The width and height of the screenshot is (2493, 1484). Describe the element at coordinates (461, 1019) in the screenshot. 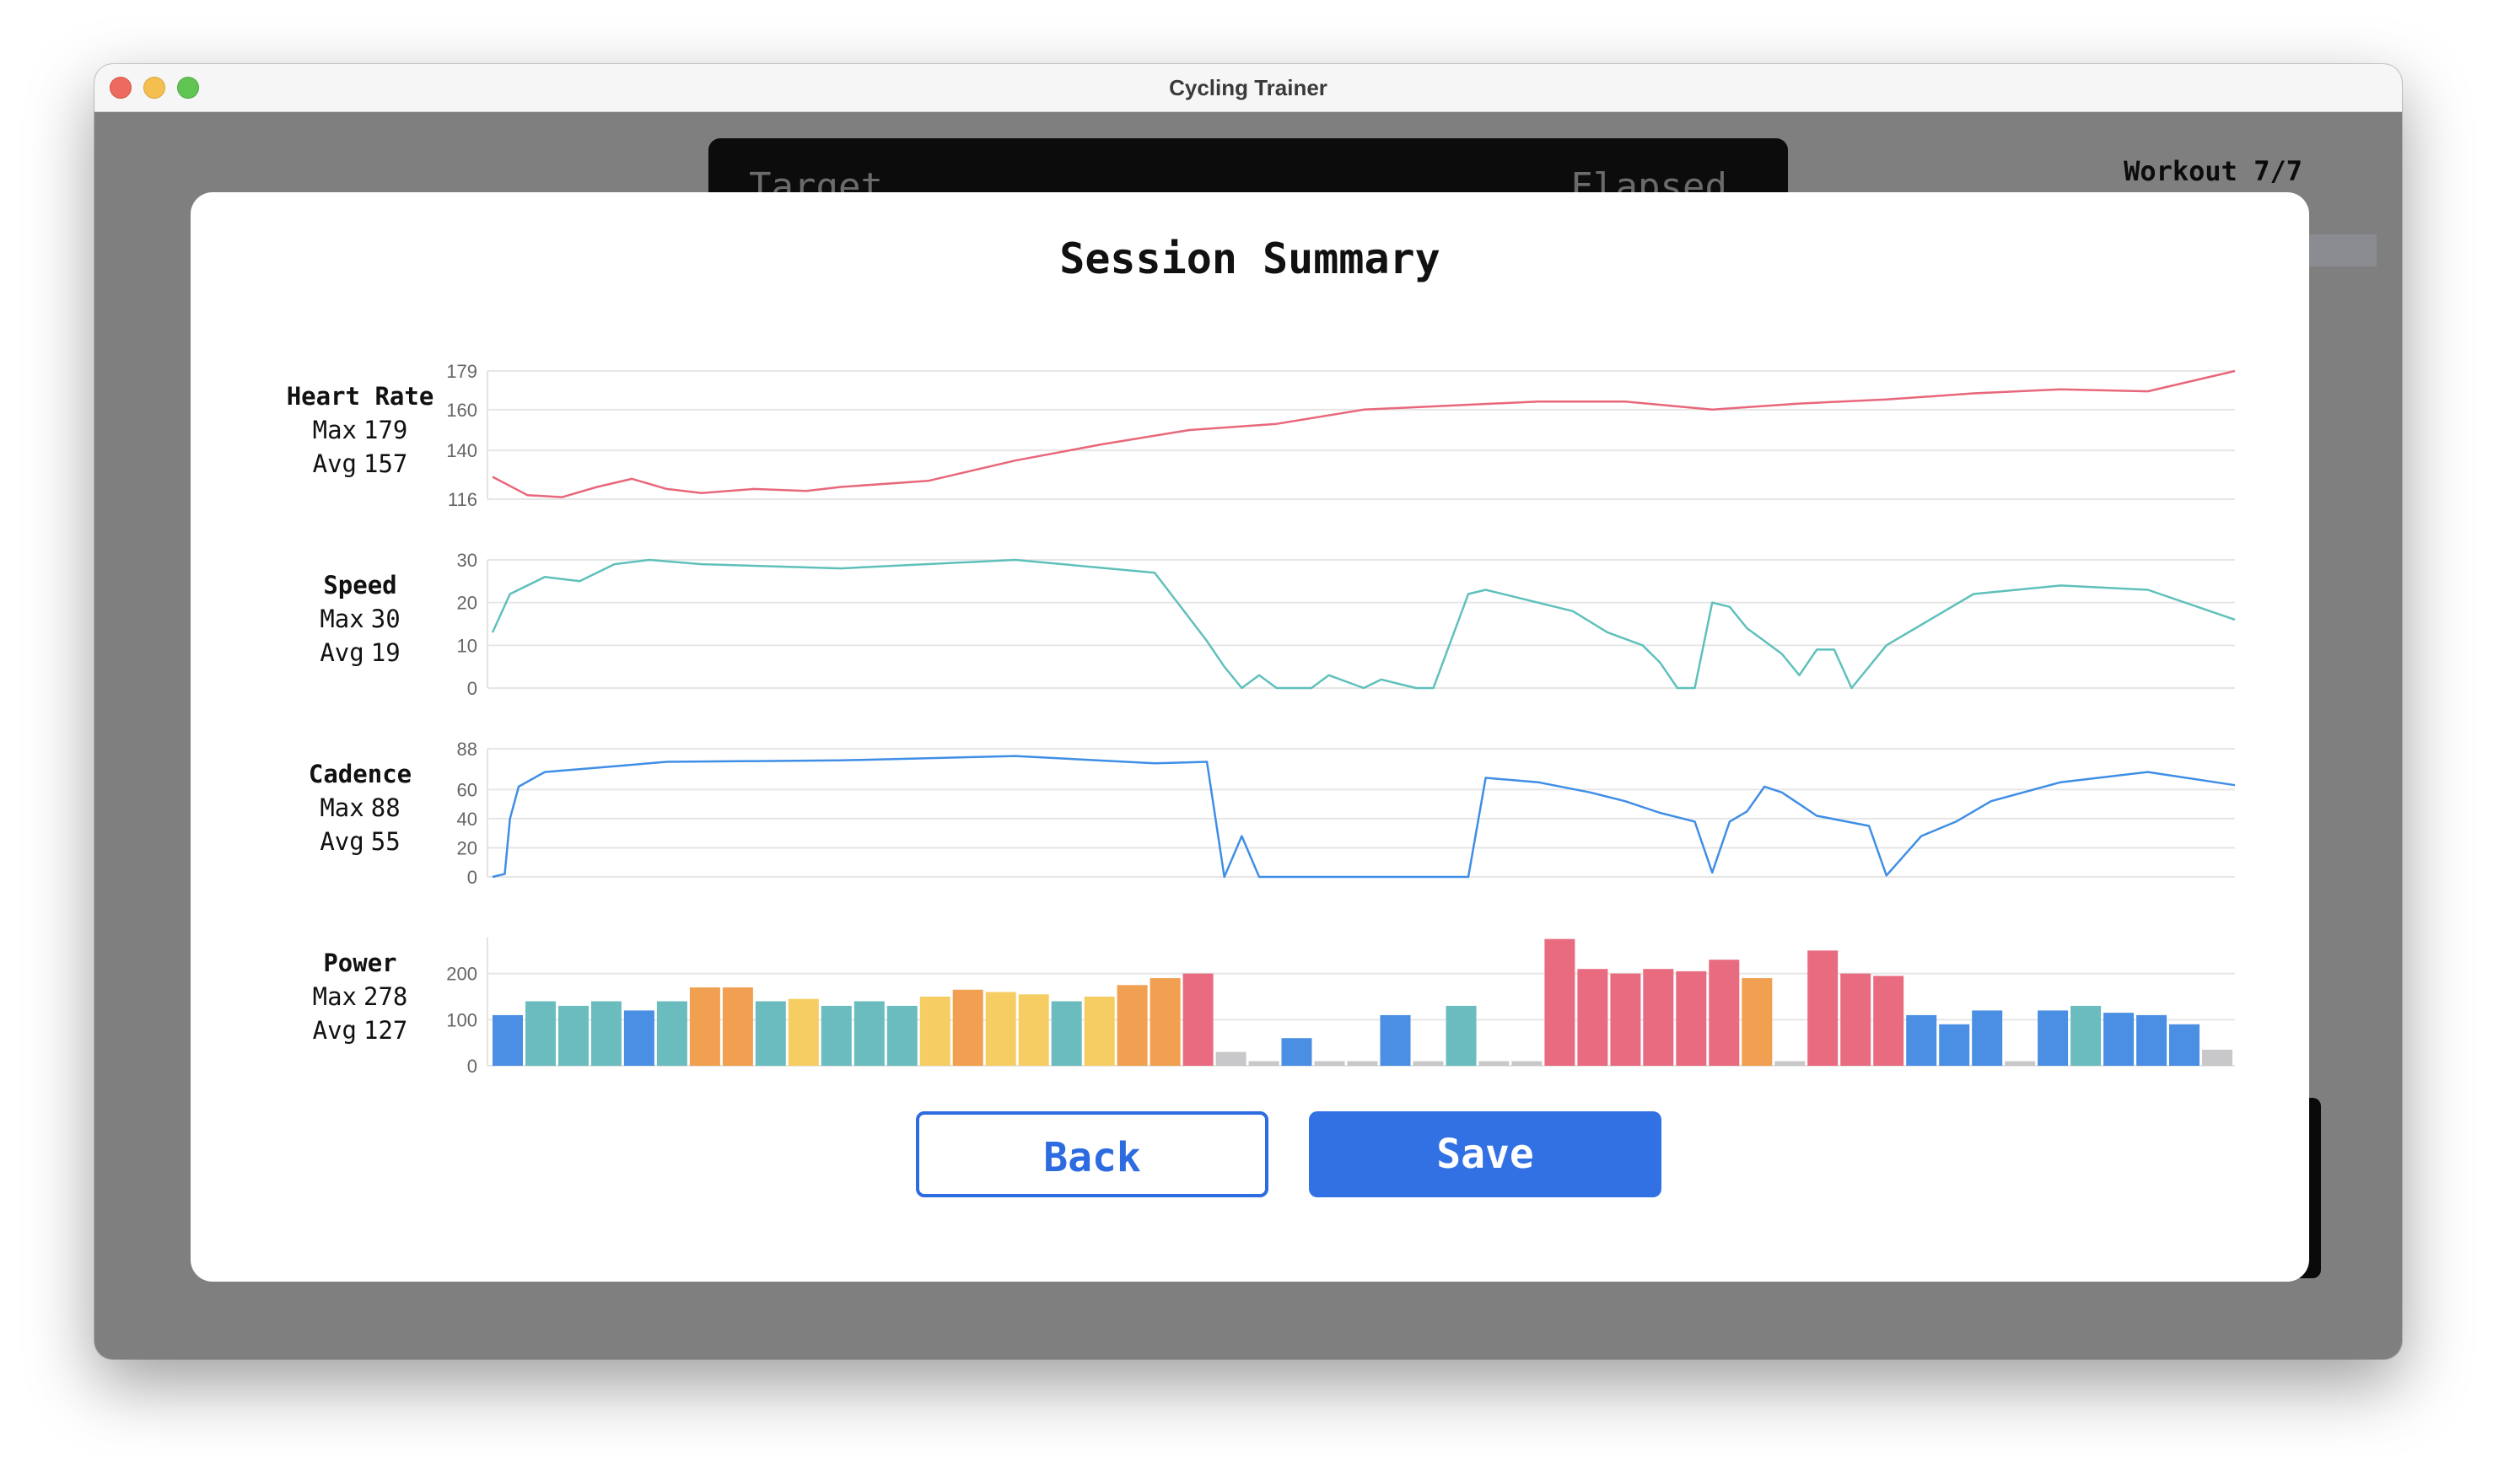

I see `power-tick-label: 100` at that location.